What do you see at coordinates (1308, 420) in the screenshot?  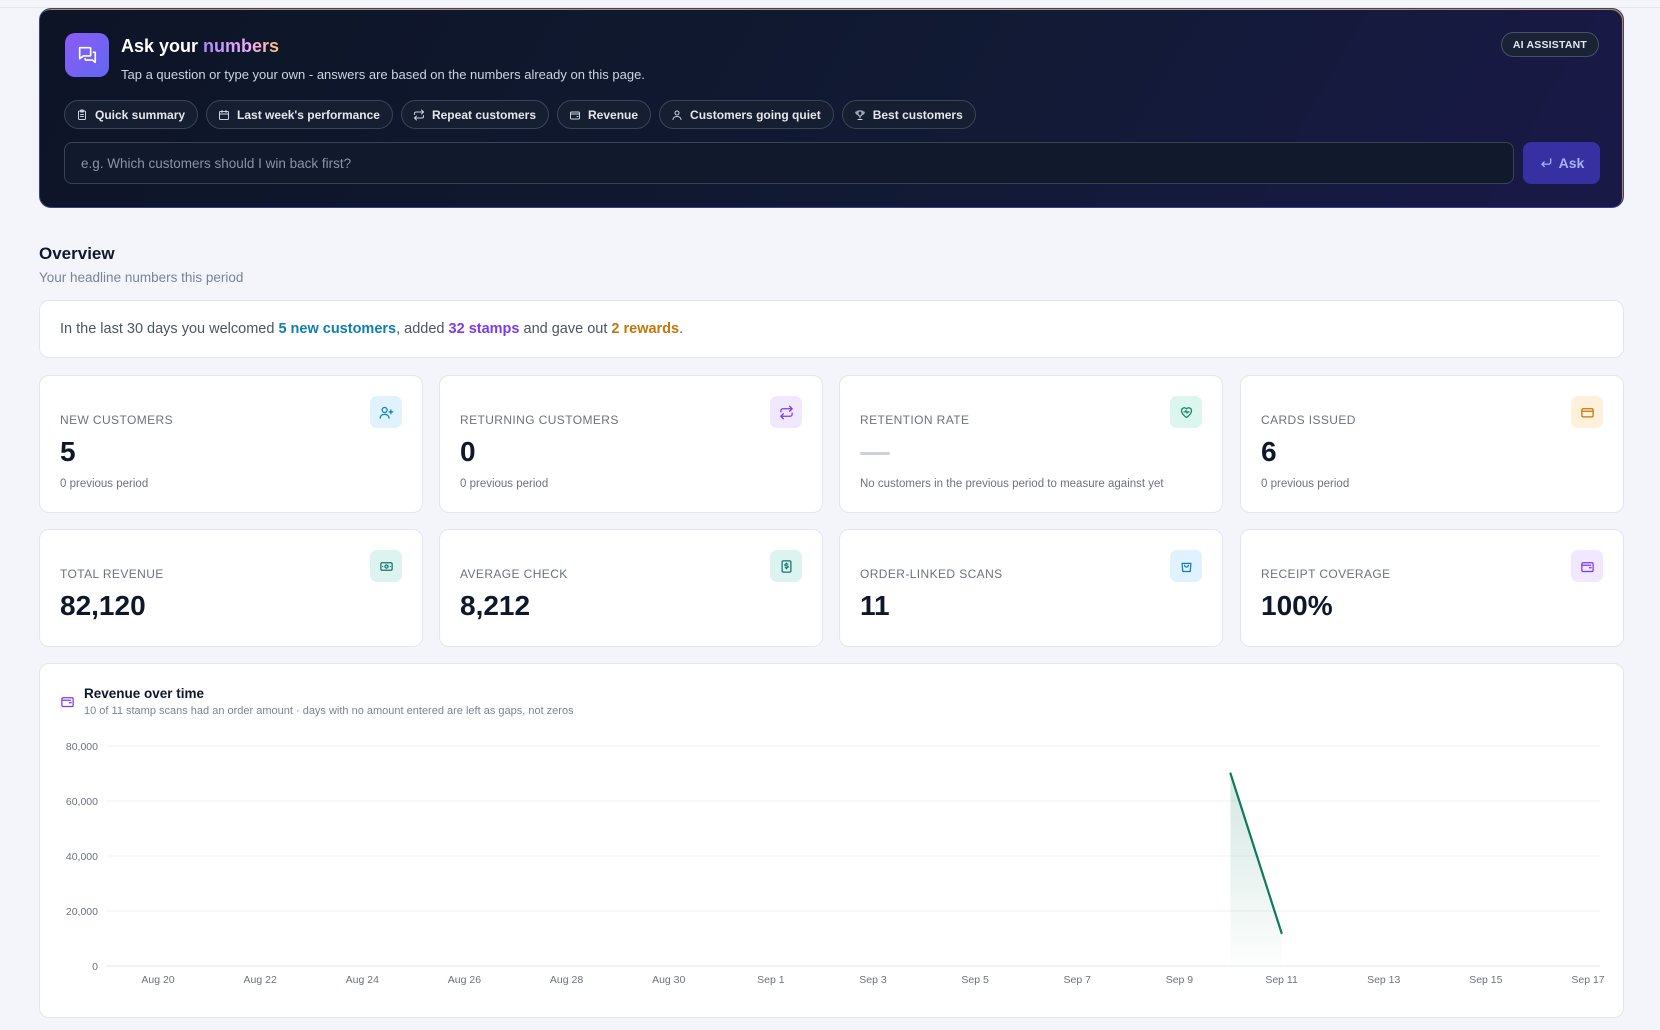 I see `stat-label: CARDS ISSUED` at bounding box center [1308, 420].